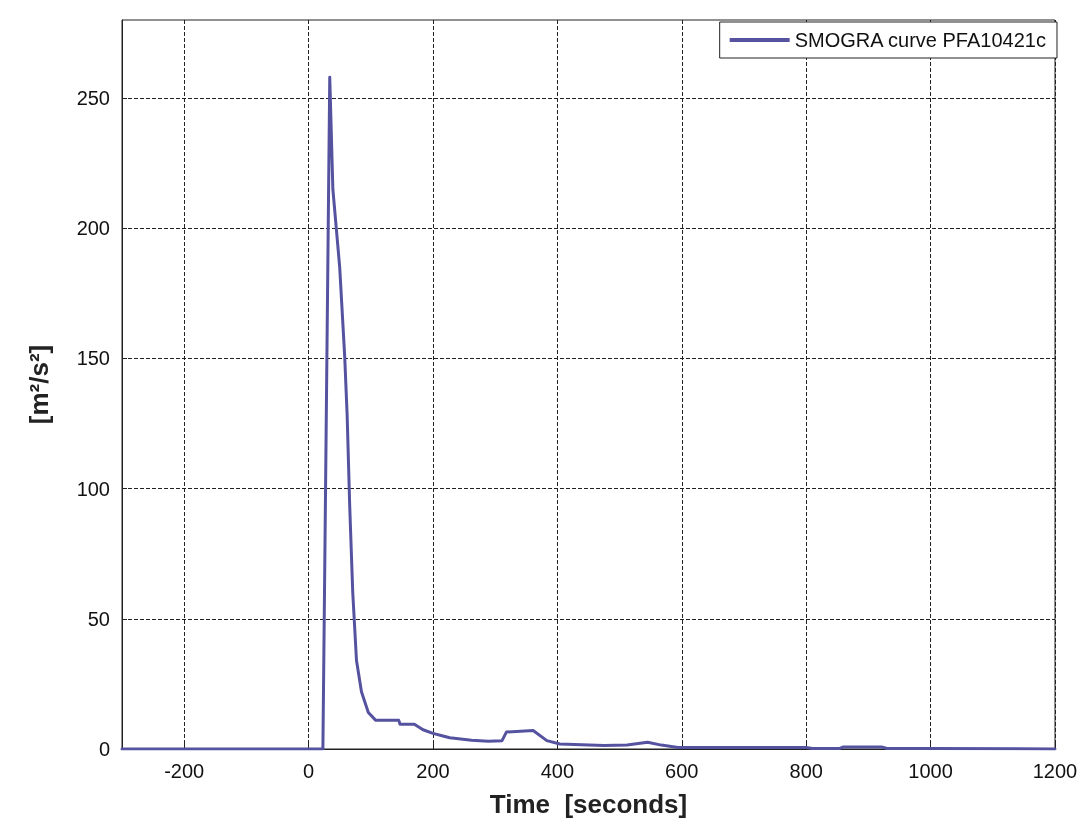 Image resolution: width=1089 pixels, height=839 pixels. Describe the element at coordinates (98, 618) in the screenshot. I see `y-tick-label: 50` at that location.